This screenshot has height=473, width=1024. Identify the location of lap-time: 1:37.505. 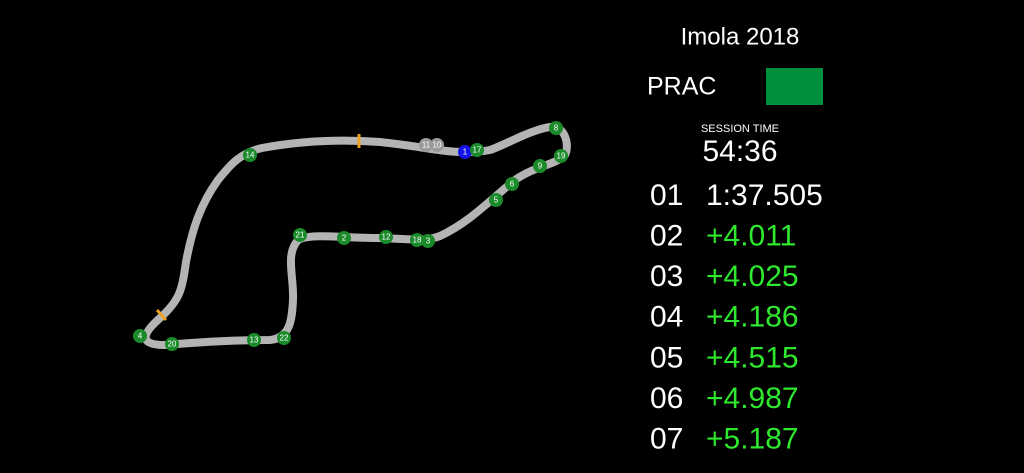
(764, 195).